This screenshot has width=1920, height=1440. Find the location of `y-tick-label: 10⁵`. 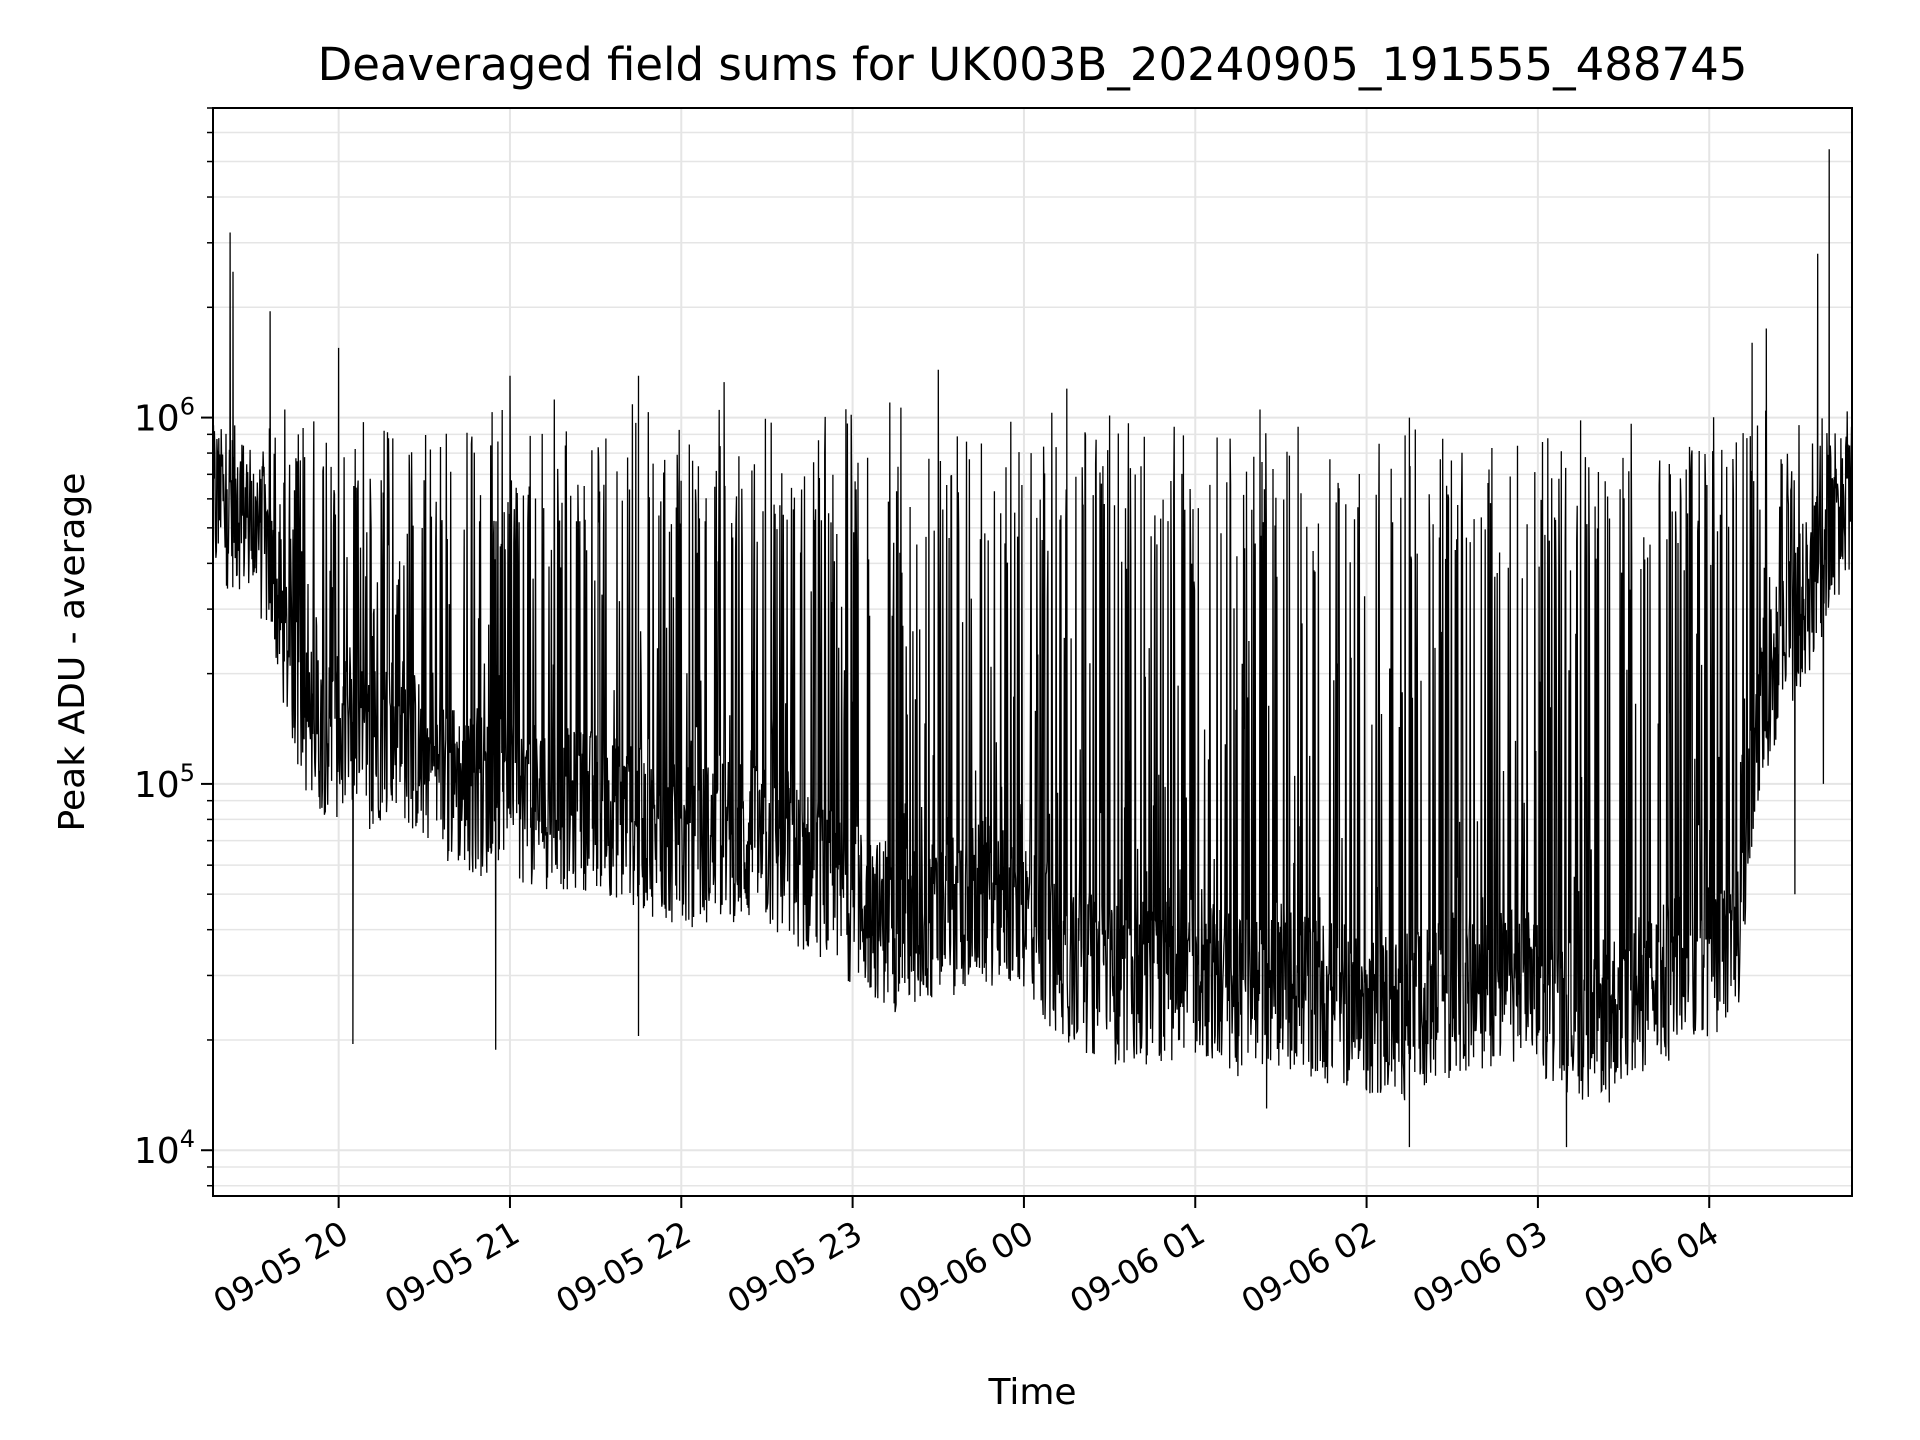

y-tick-label: 10⁵ is located at coordinates (164, 782).